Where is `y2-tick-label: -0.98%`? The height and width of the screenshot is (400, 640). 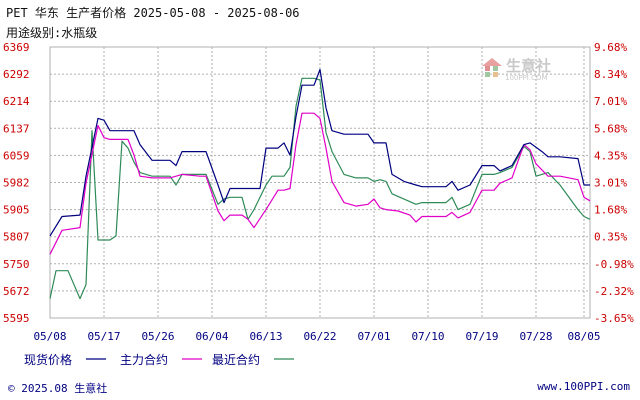 y2-tick-label: -0.98% is located at coordinates (614, 264).